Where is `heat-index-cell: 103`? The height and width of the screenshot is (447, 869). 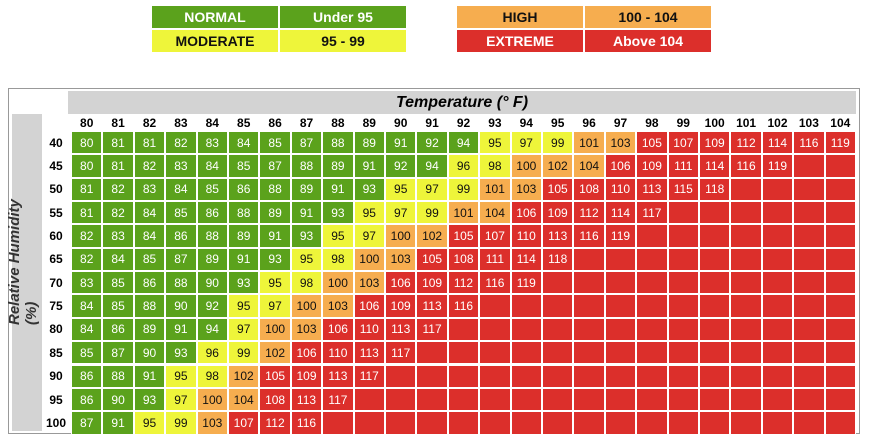
heat-index-cell: 103 is located at coordinates (338, 306).